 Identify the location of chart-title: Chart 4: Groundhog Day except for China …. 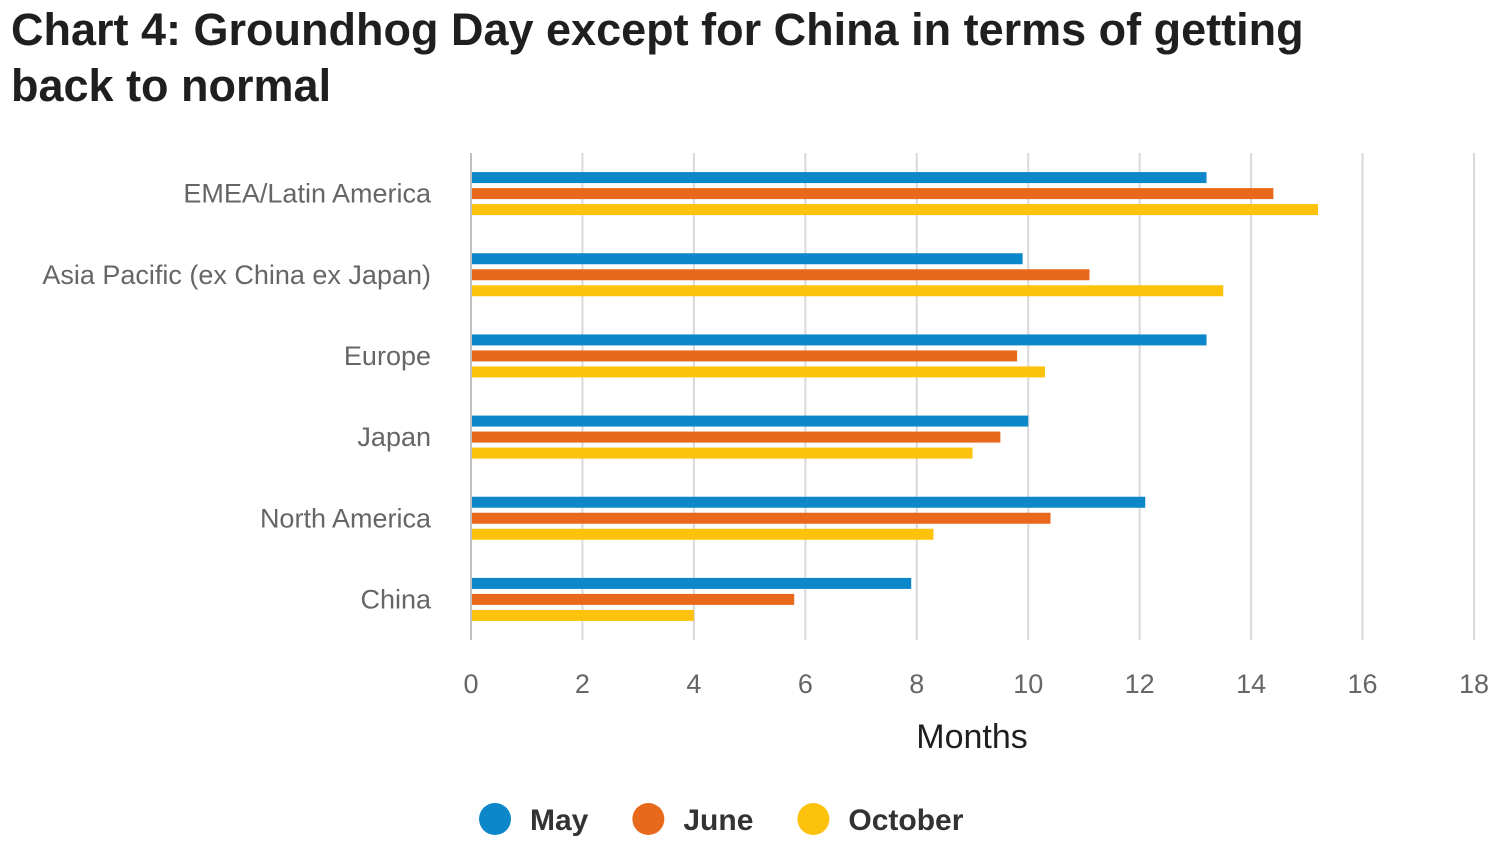
(657, 57).